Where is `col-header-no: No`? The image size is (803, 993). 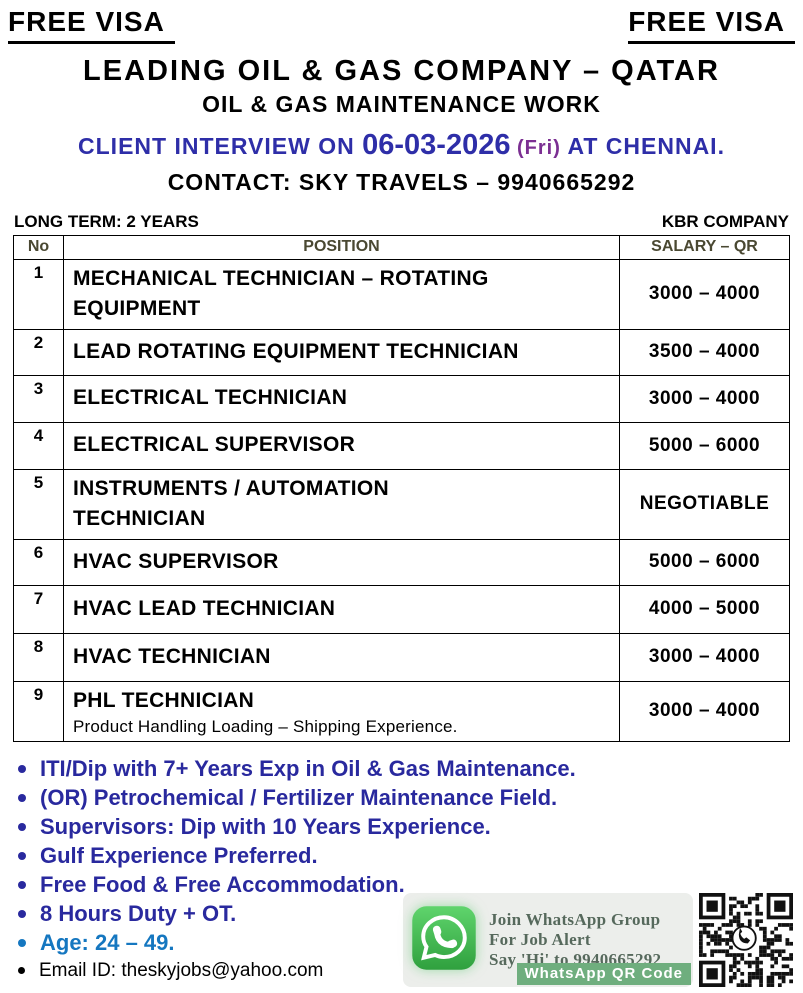
col-header-no: No is located at coordinates (38, 247).